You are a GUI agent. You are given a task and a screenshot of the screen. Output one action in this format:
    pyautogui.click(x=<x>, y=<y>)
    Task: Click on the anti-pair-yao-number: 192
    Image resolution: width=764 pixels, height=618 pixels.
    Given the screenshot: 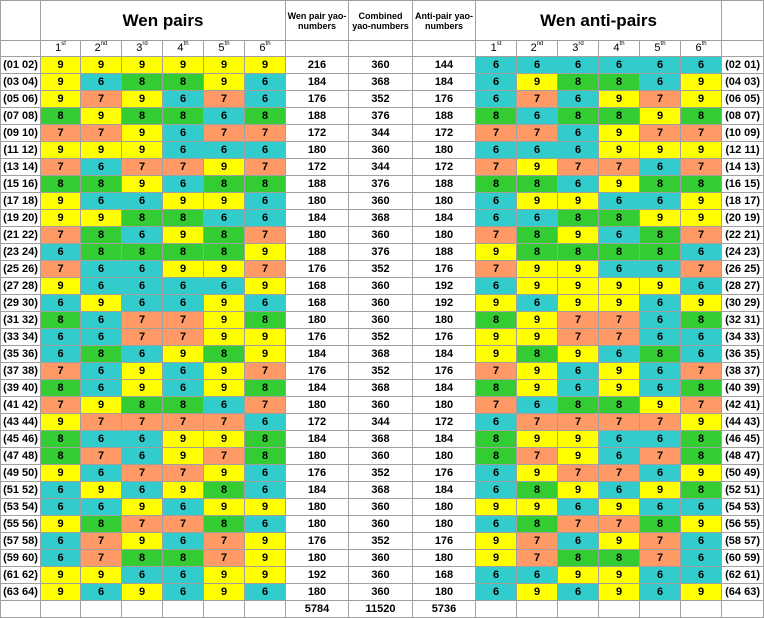 What is the action you would take?
    pyautogui.click(x=444, y=303)
    